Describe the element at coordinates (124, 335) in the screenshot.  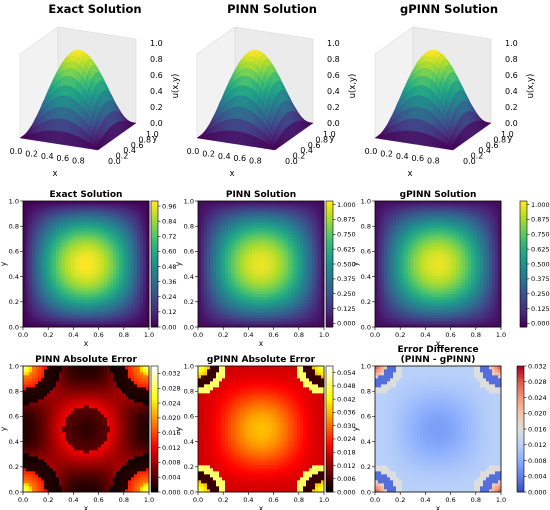
I see `x-tick-label: 0.8` at that location.